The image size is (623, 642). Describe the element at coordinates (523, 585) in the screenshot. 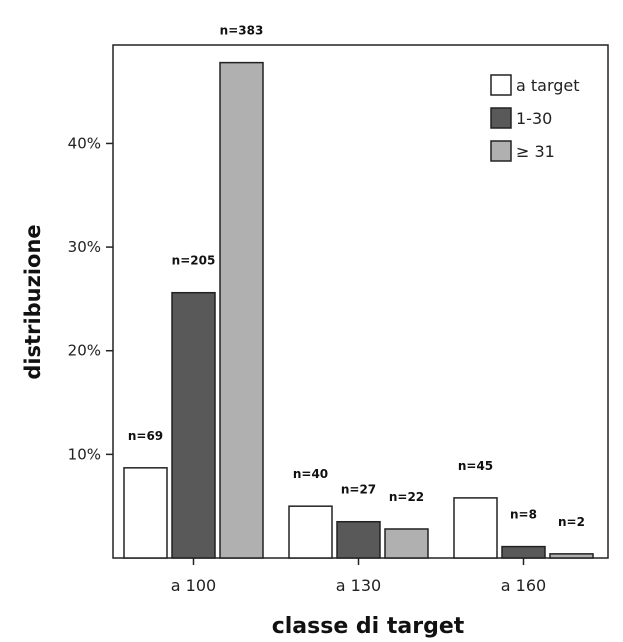

I see `x-tick-label: a 160` at that location.